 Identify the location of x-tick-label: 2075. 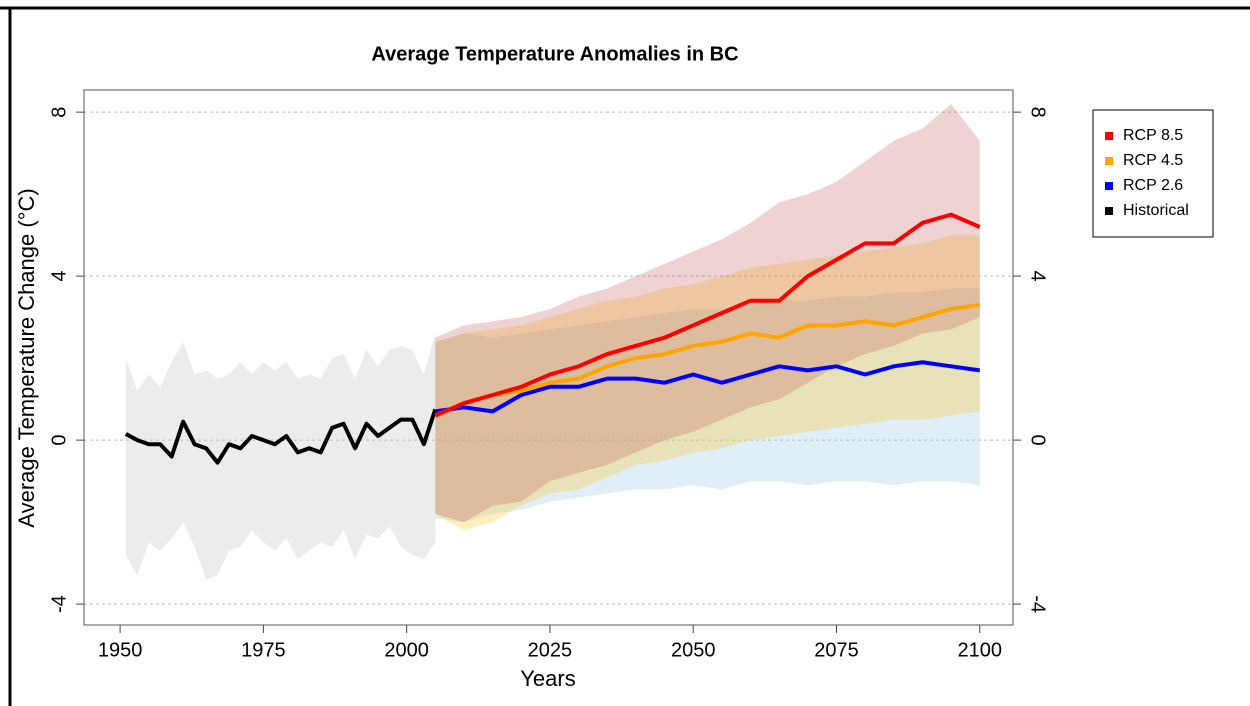
(836, 650).